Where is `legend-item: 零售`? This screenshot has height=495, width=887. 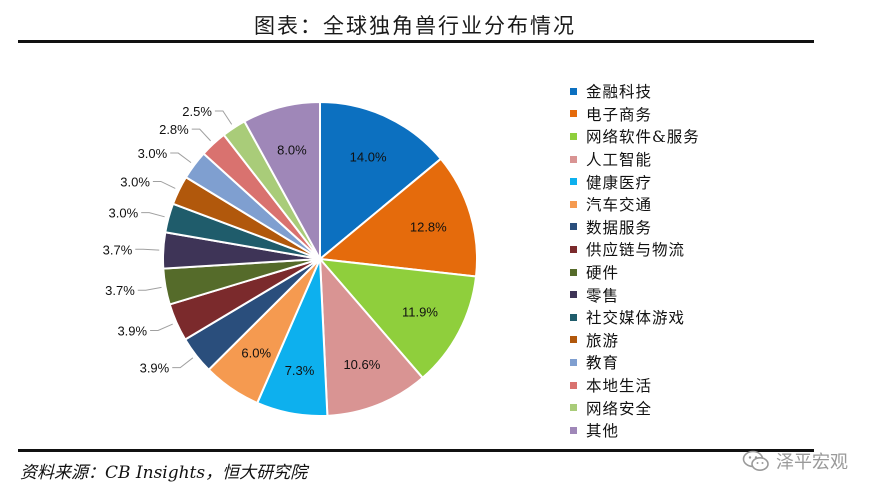
legend-item: 零售 is located at coordinates (635, 294).